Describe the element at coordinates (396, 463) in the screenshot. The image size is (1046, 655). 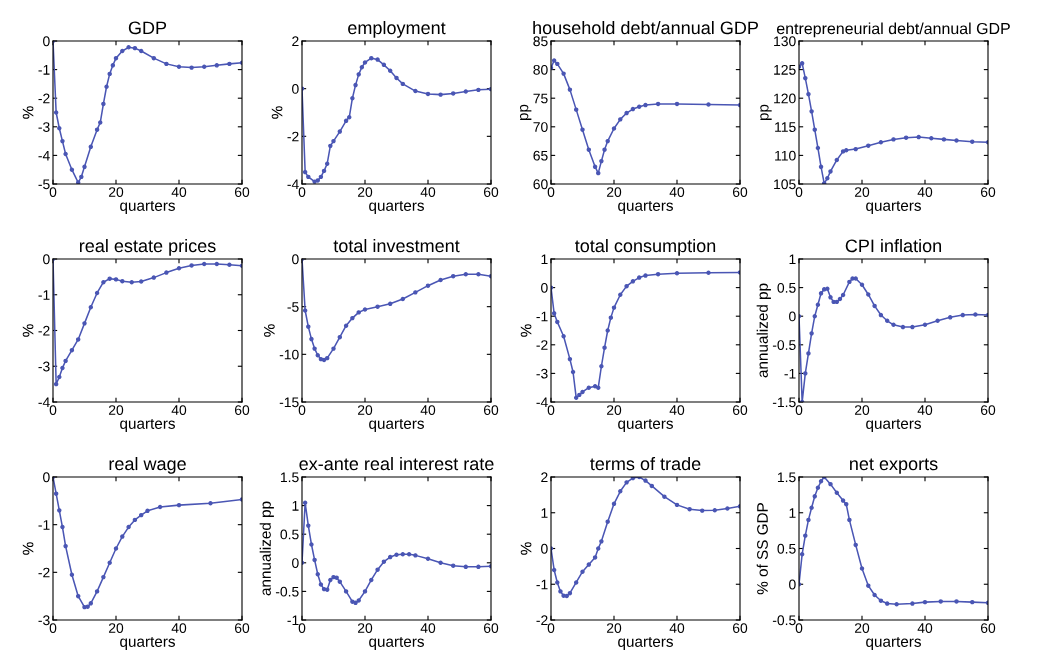
I see `chart-title: ex-ante real interest rate` at that location.